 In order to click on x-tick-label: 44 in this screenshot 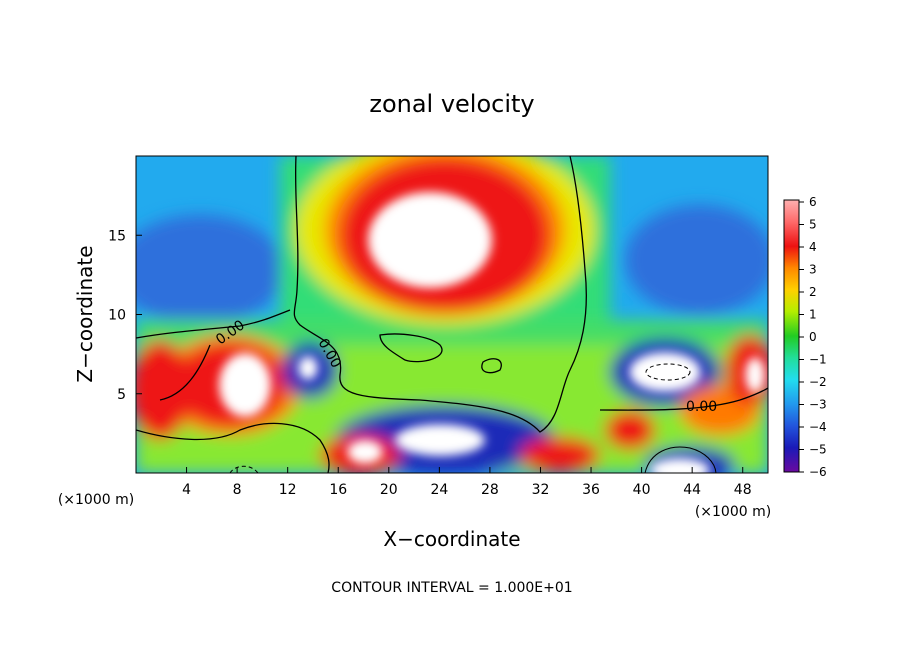, I will do `click(692, 490)`.